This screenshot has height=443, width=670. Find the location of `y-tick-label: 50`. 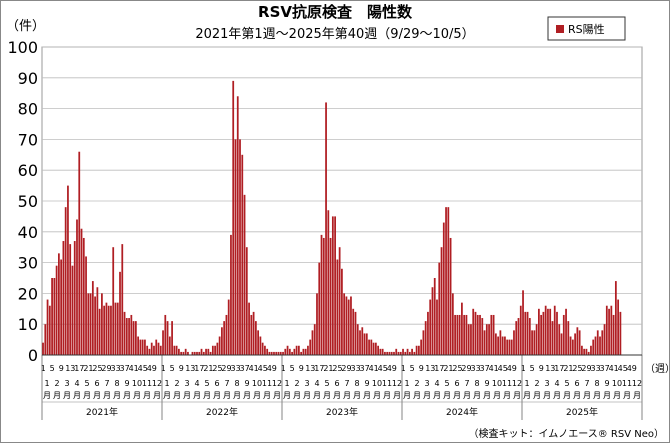

y-tick-label: 50 is located at coordinates (28, 201).